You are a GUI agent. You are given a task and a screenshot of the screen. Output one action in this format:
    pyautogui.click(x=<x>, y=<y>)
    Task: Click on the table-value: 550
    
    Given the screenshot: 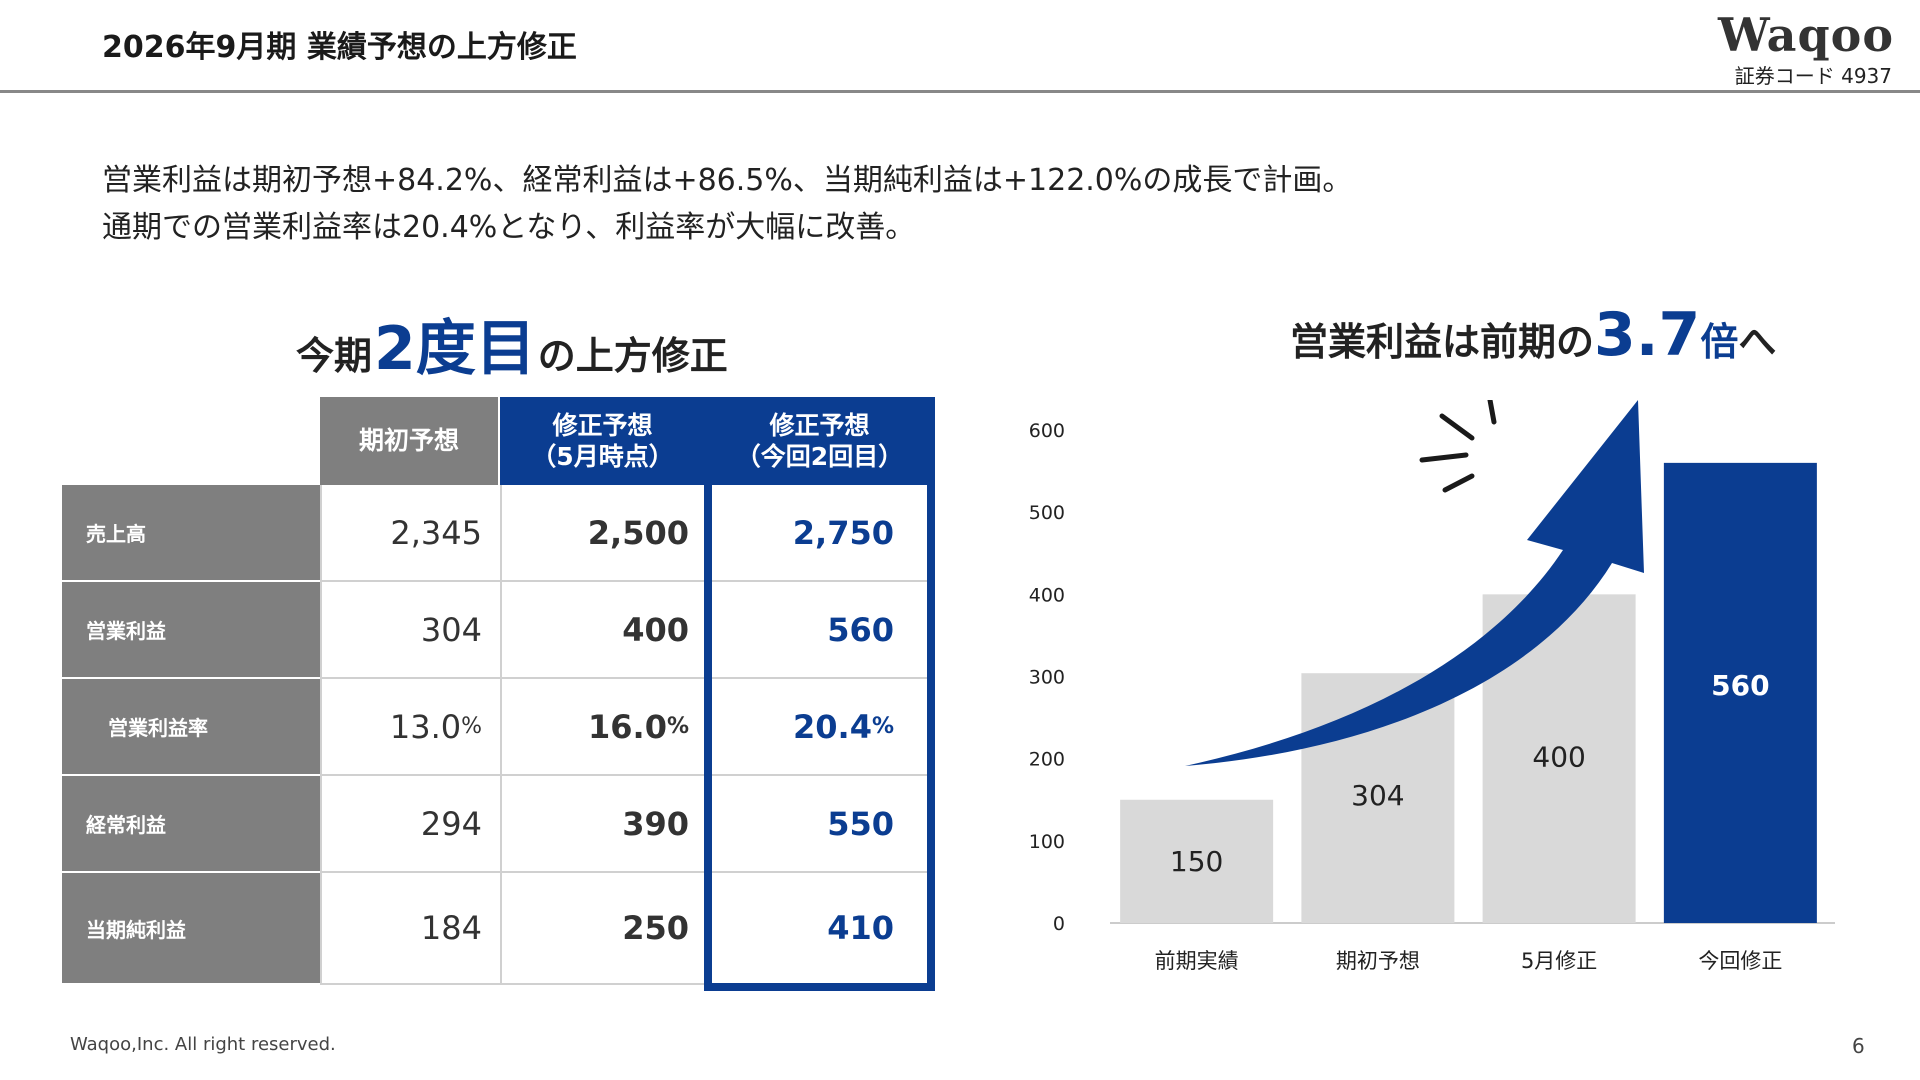 What is the action you would take?
    pyautogui.click(x=860, y=823)
    